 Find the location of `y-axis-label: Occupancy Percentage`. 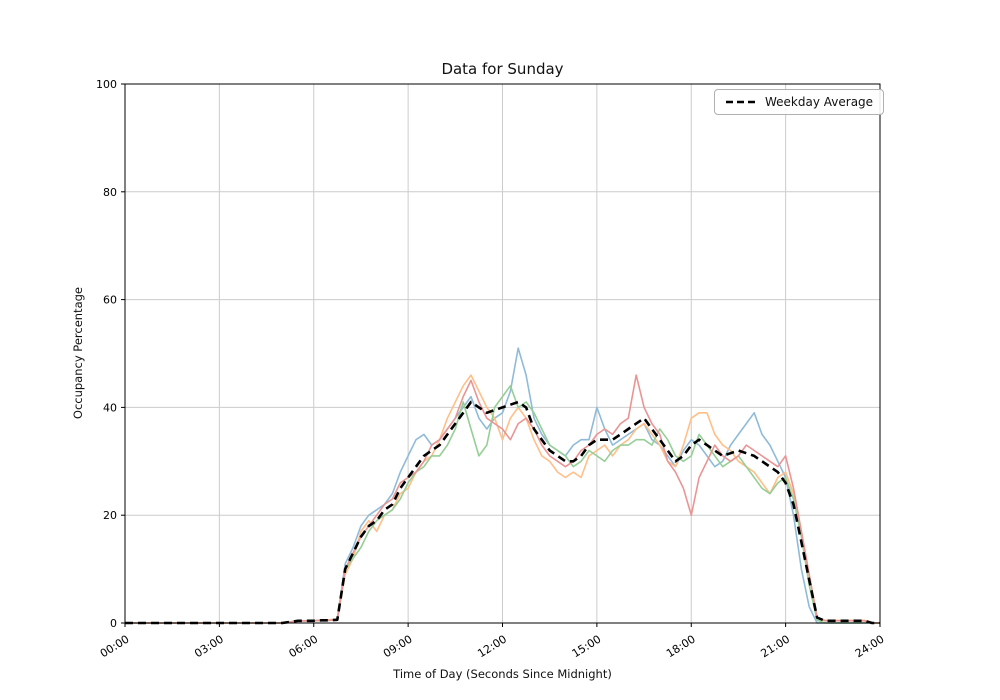

y-axis-label: Occupancy Percentage is located at coordinates (78, 353).